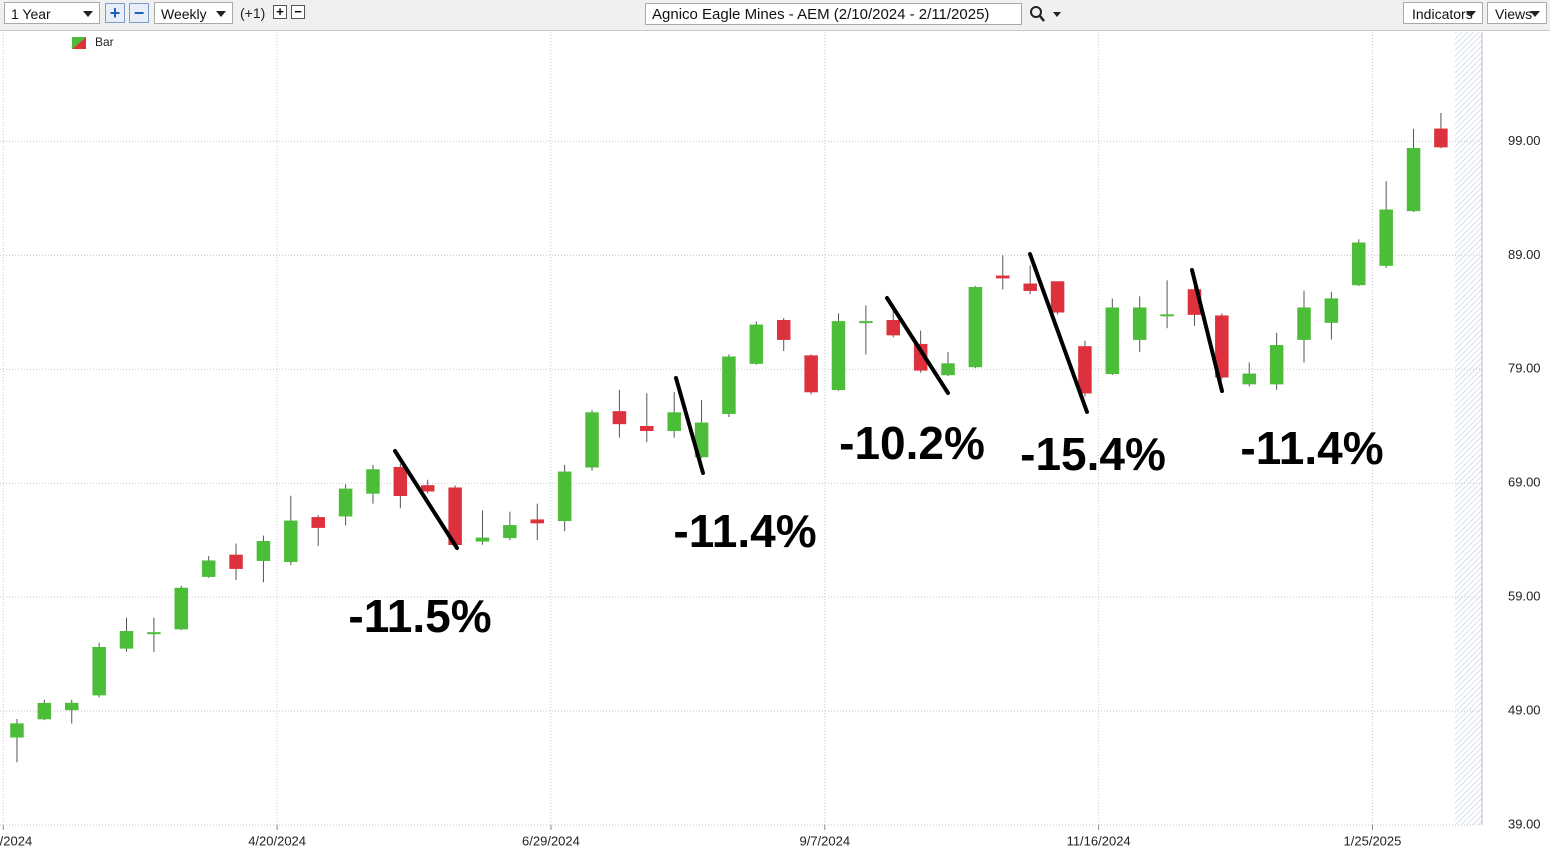  I want to click on future-area, so click(1468, 428).